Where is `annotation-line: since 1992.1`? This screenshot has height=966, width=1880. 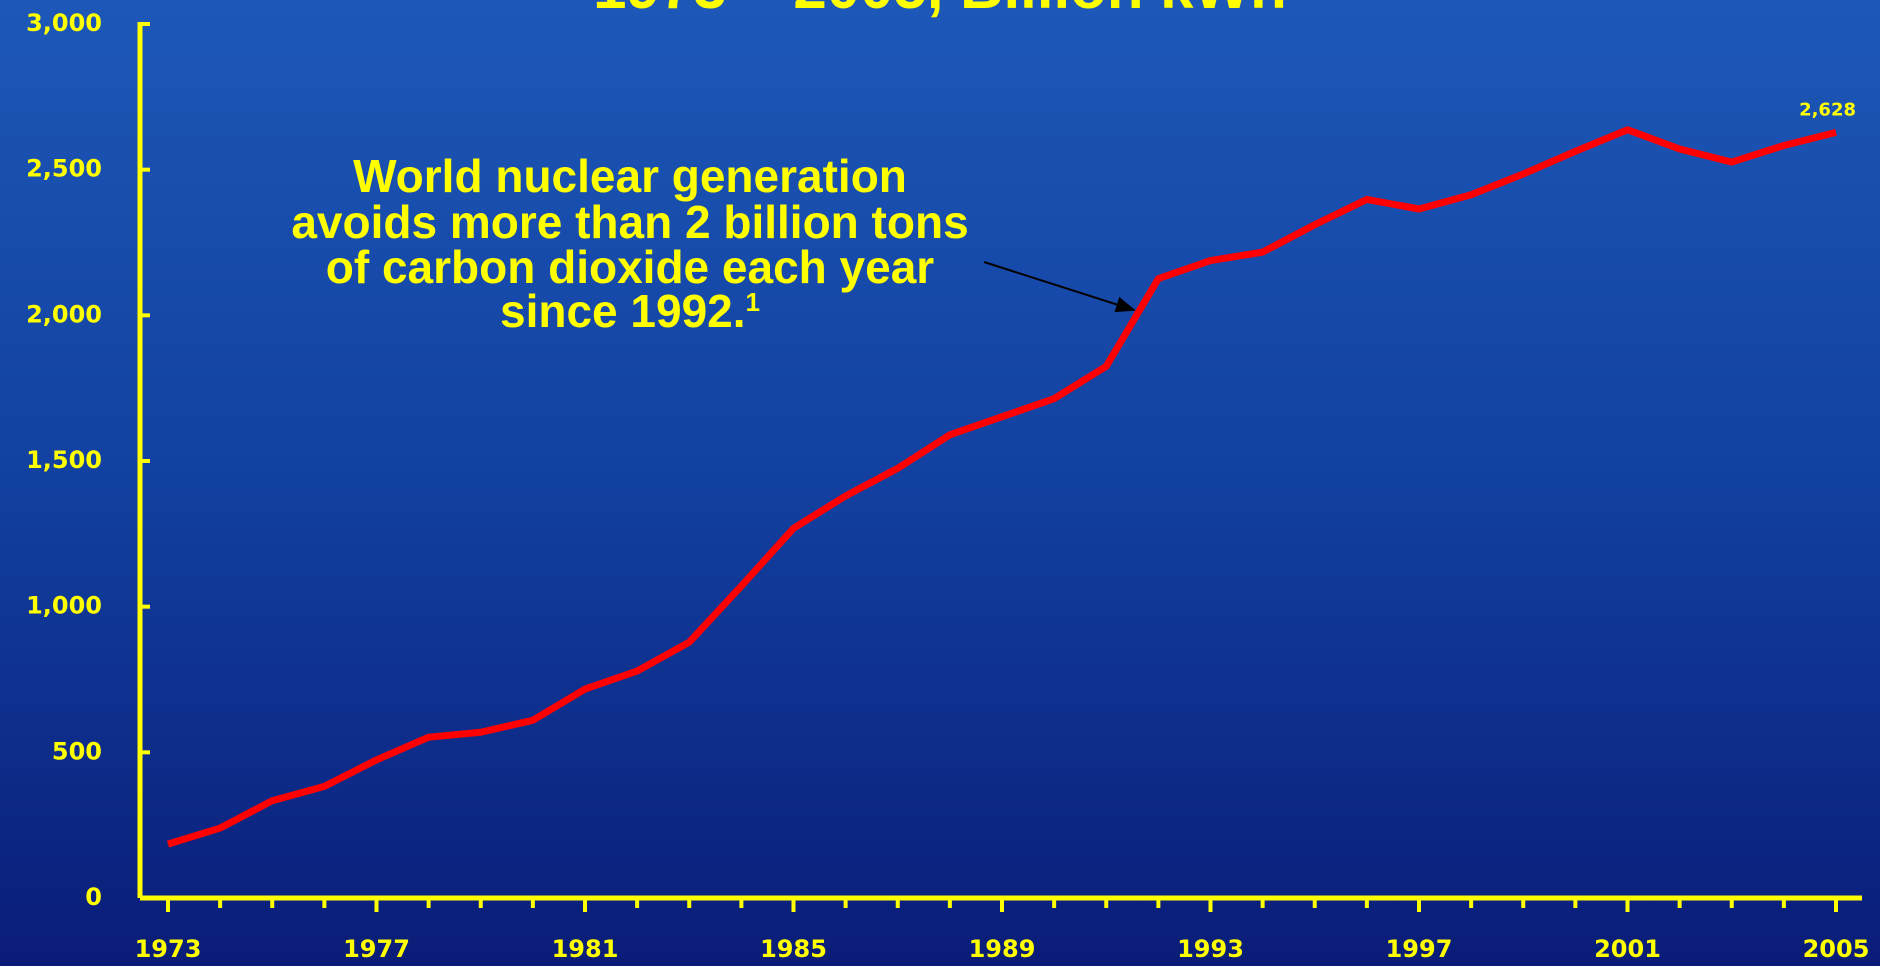 annotation-line: since 1992.1 is located at coordinates (630, 311).